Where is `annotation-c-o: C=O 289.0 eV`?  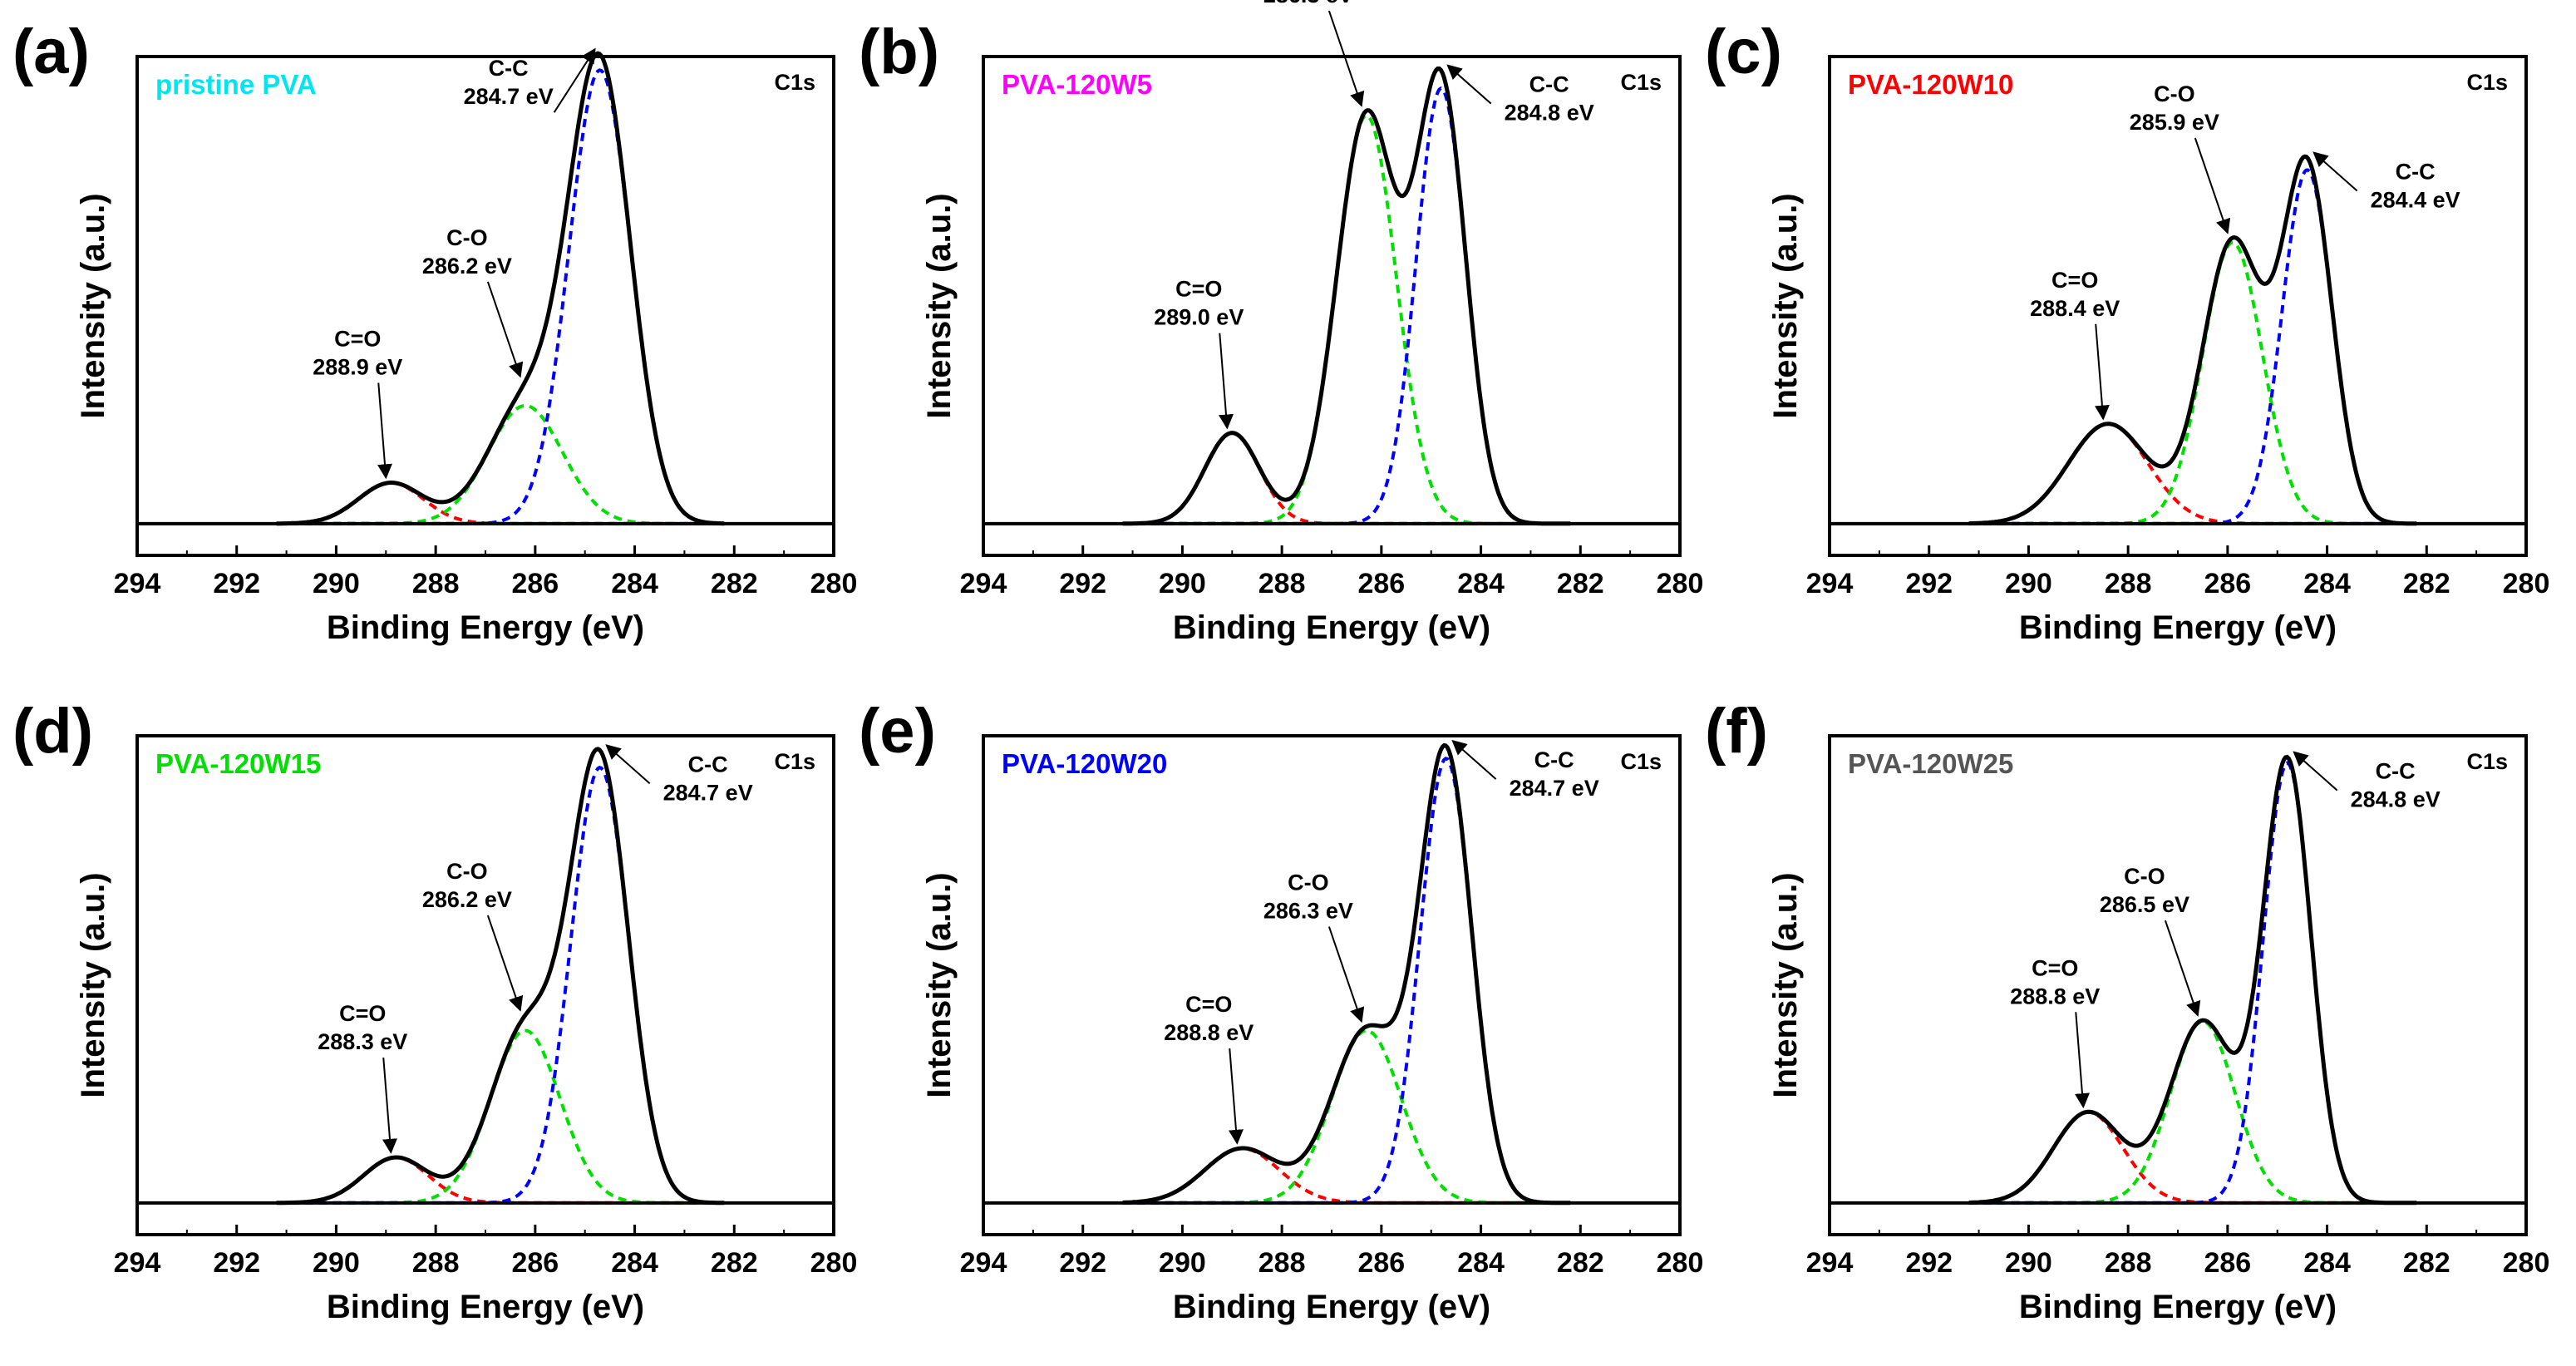
annotation-c-o: C=O 289.0 eV is located at coordinates (1199, 354).